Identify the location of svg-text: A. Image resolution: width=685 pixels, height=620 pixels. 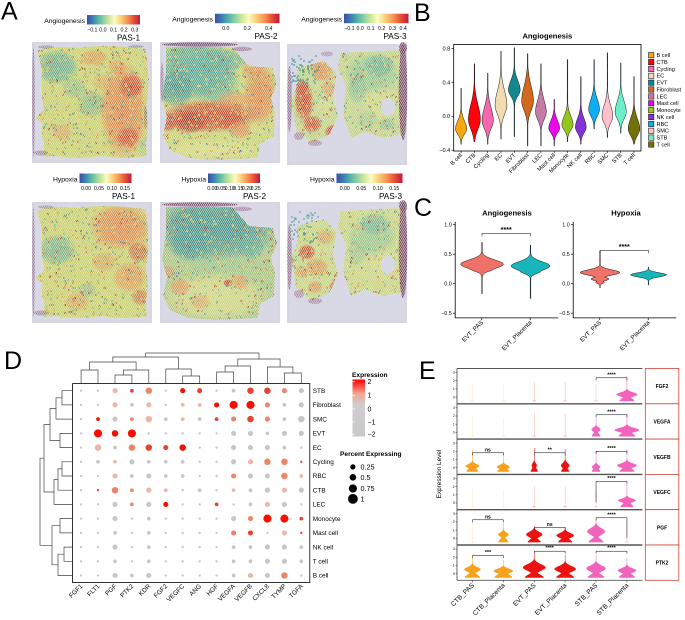
(9, 13).